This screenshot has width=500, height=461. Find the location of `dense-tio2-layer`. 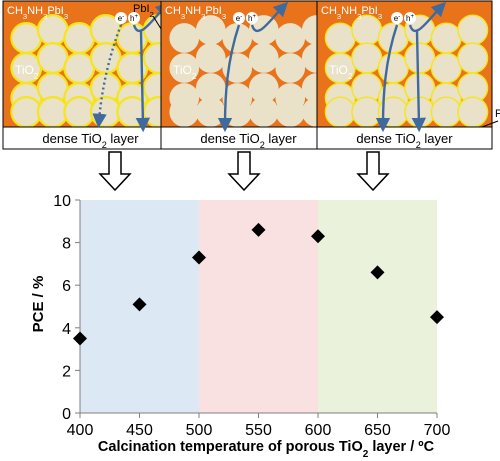

dense-tio2-layer is located at coordinates (404, 138).